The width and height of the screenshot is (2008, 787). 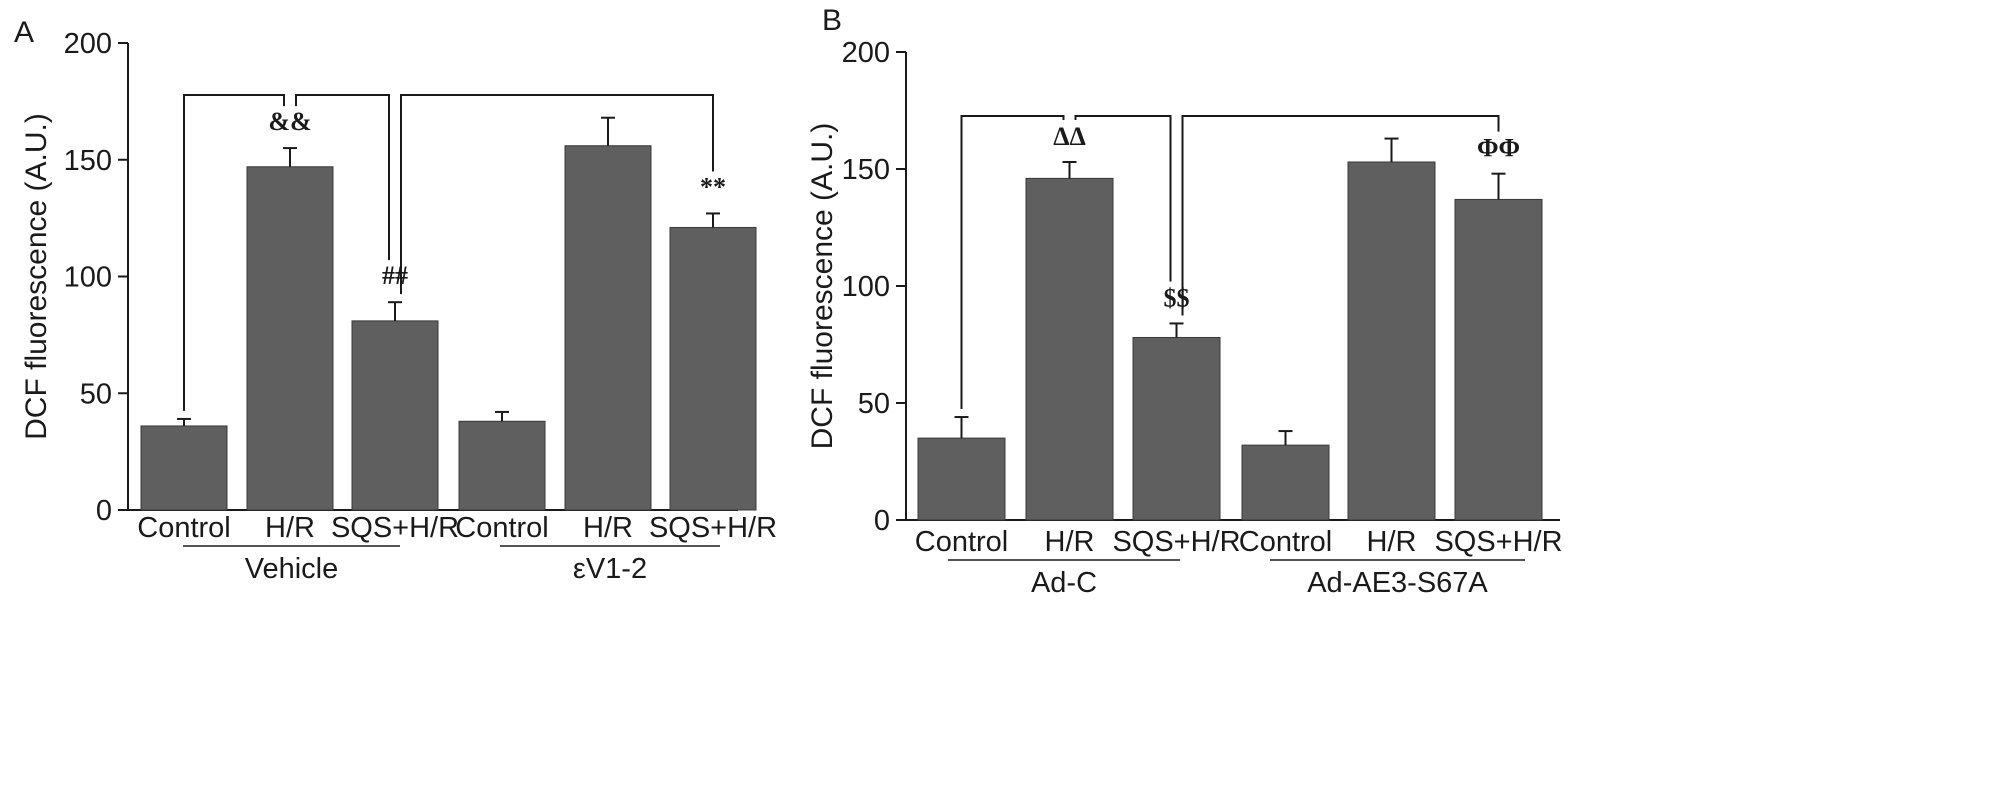 What do you see at coordinates (1498, 148) in the screenshot?
I see `significance-marker: ΦΦ` at bounding box center [1498, 148].